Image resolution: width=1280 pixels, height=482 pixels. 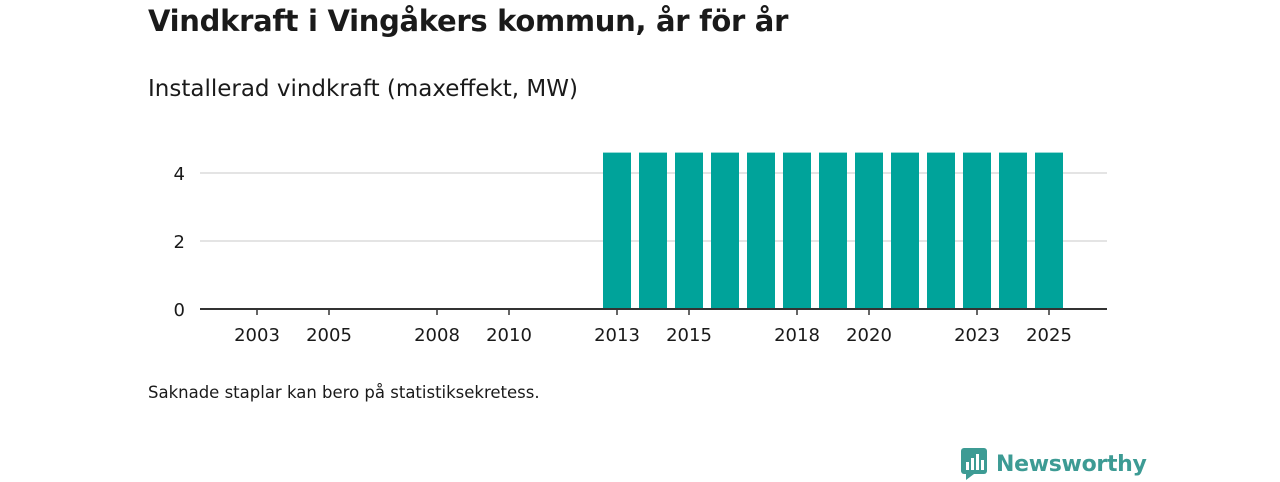 What do you see at coordinates (468, 21) in the screenshot?
I see `chart-title: Vindkraft i Vingåkers kommun, år för år` at bounding box center [468, 21].